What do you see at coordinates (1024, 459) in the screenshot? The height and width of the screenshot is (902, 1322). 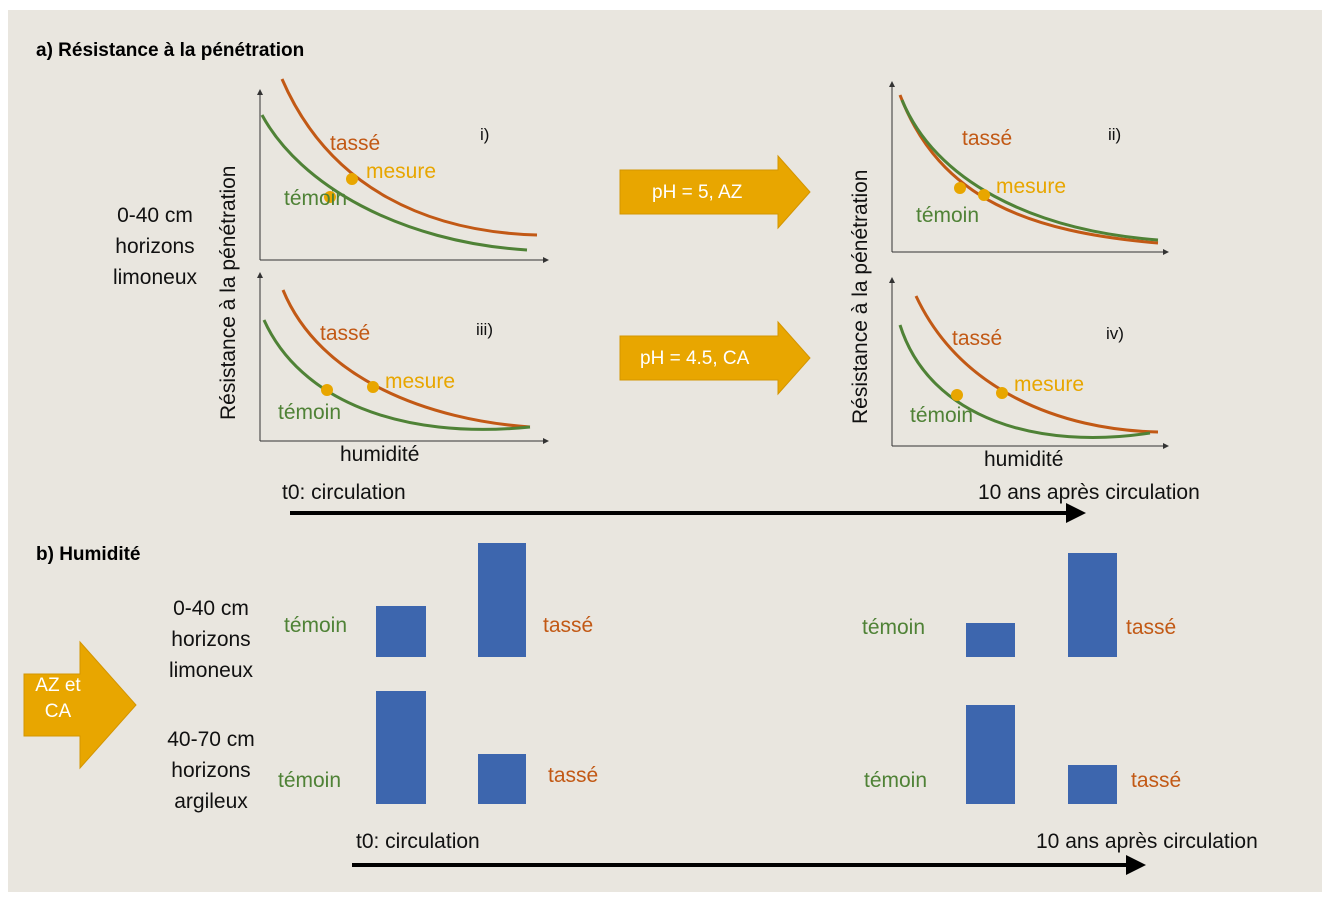 I see `x-axis-label-right: humidité` at bounding box center [1024, 459].